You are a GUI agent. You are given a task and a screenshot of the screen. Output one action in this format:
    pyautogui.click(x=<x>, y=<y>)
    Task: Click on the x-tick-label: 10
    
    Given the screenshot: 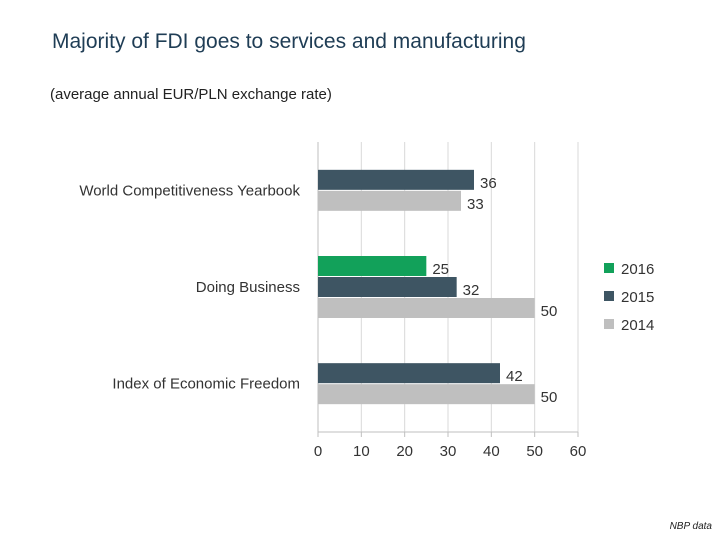 What is the action you would take?
    pyautogui.click(x=361, y=451)
    